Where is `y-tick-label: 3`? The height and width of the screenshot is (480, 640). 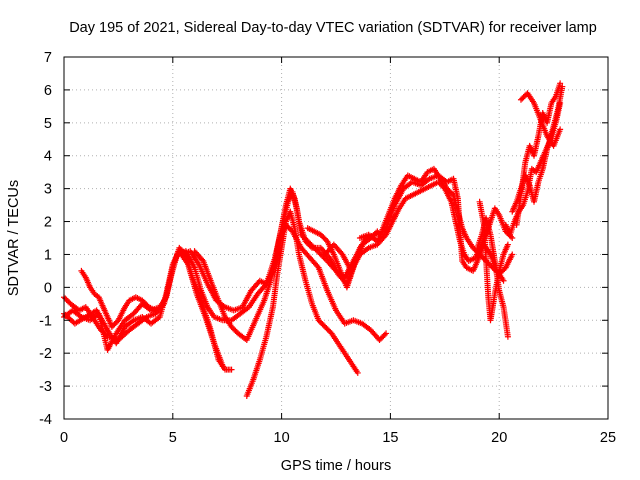
y-tick-label: 3 is located at coordinates (48, 190).